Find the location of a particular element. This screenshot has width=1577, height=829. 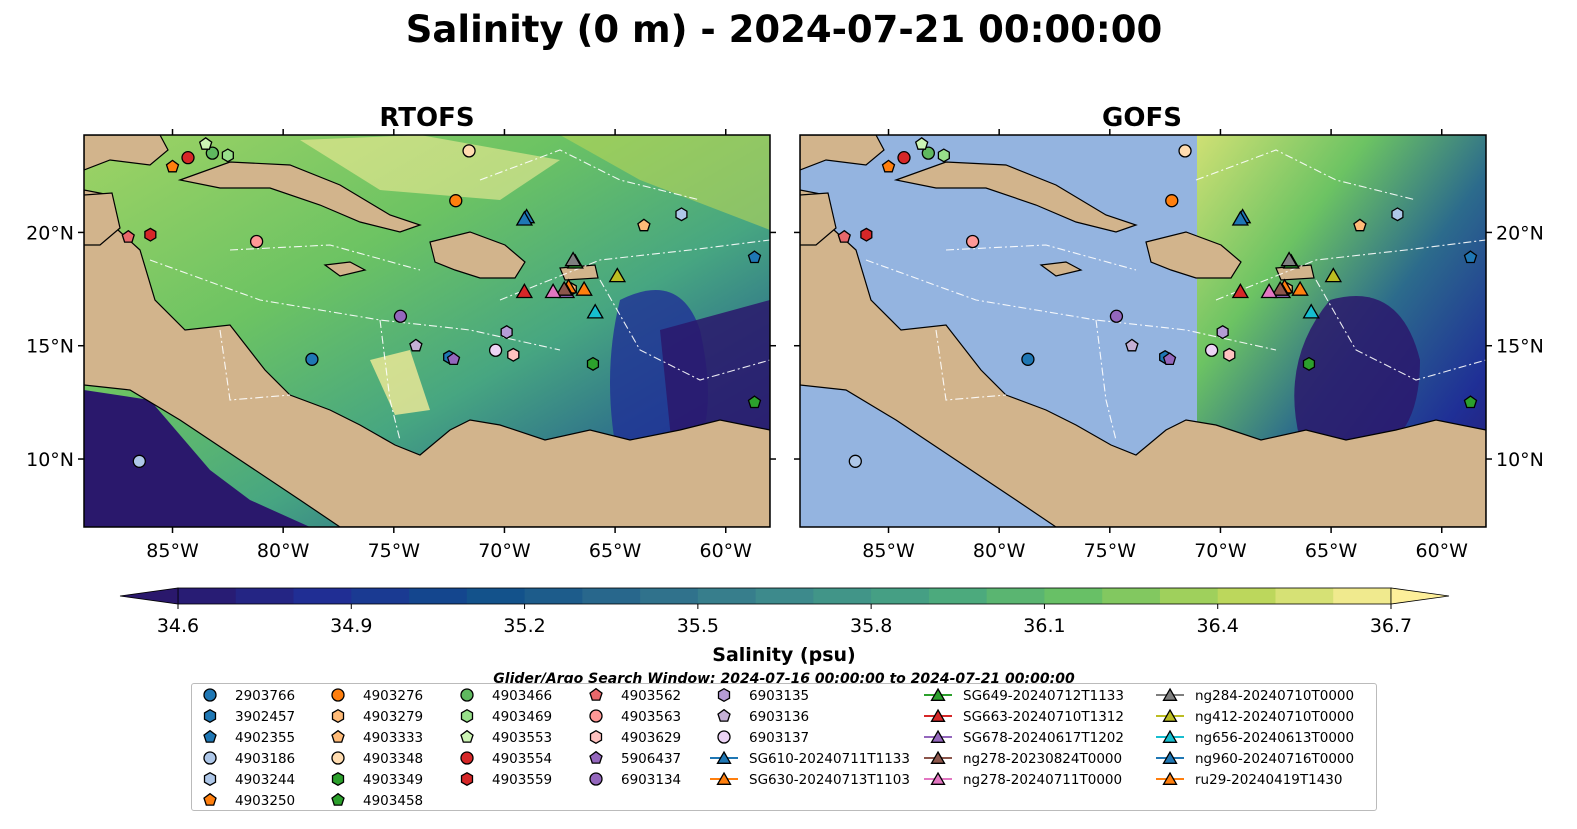

legend-label: ng278-20240711T0000 is located at coordinates (1042, 780).